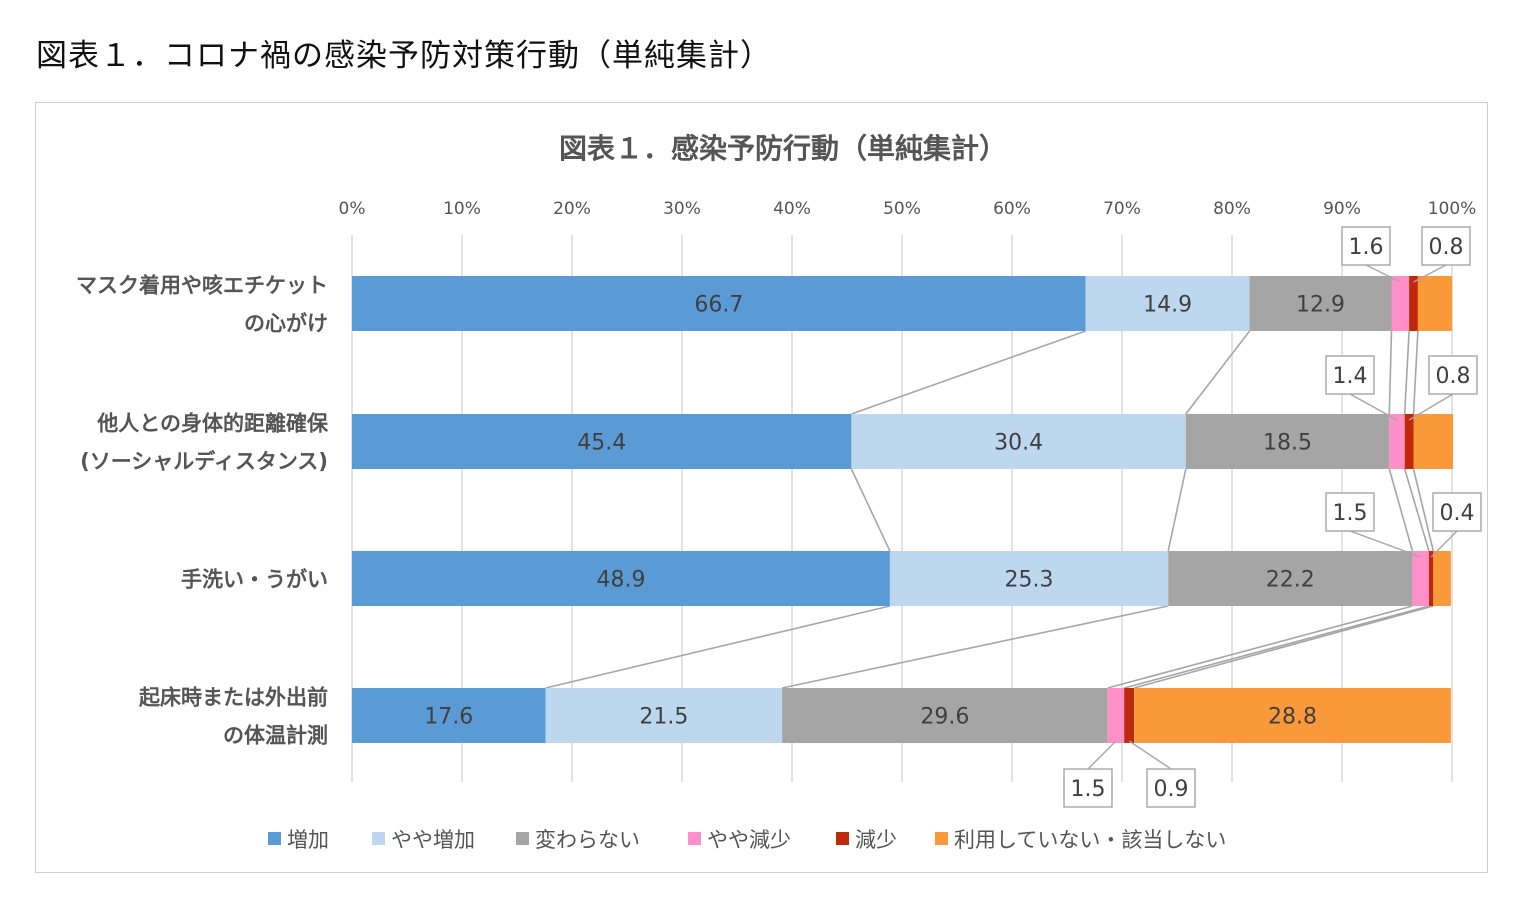  What do you see at coordinates (749, 840) in the screenshot?
I see `legend-label: やや減少` at bounding box center [749, 840].